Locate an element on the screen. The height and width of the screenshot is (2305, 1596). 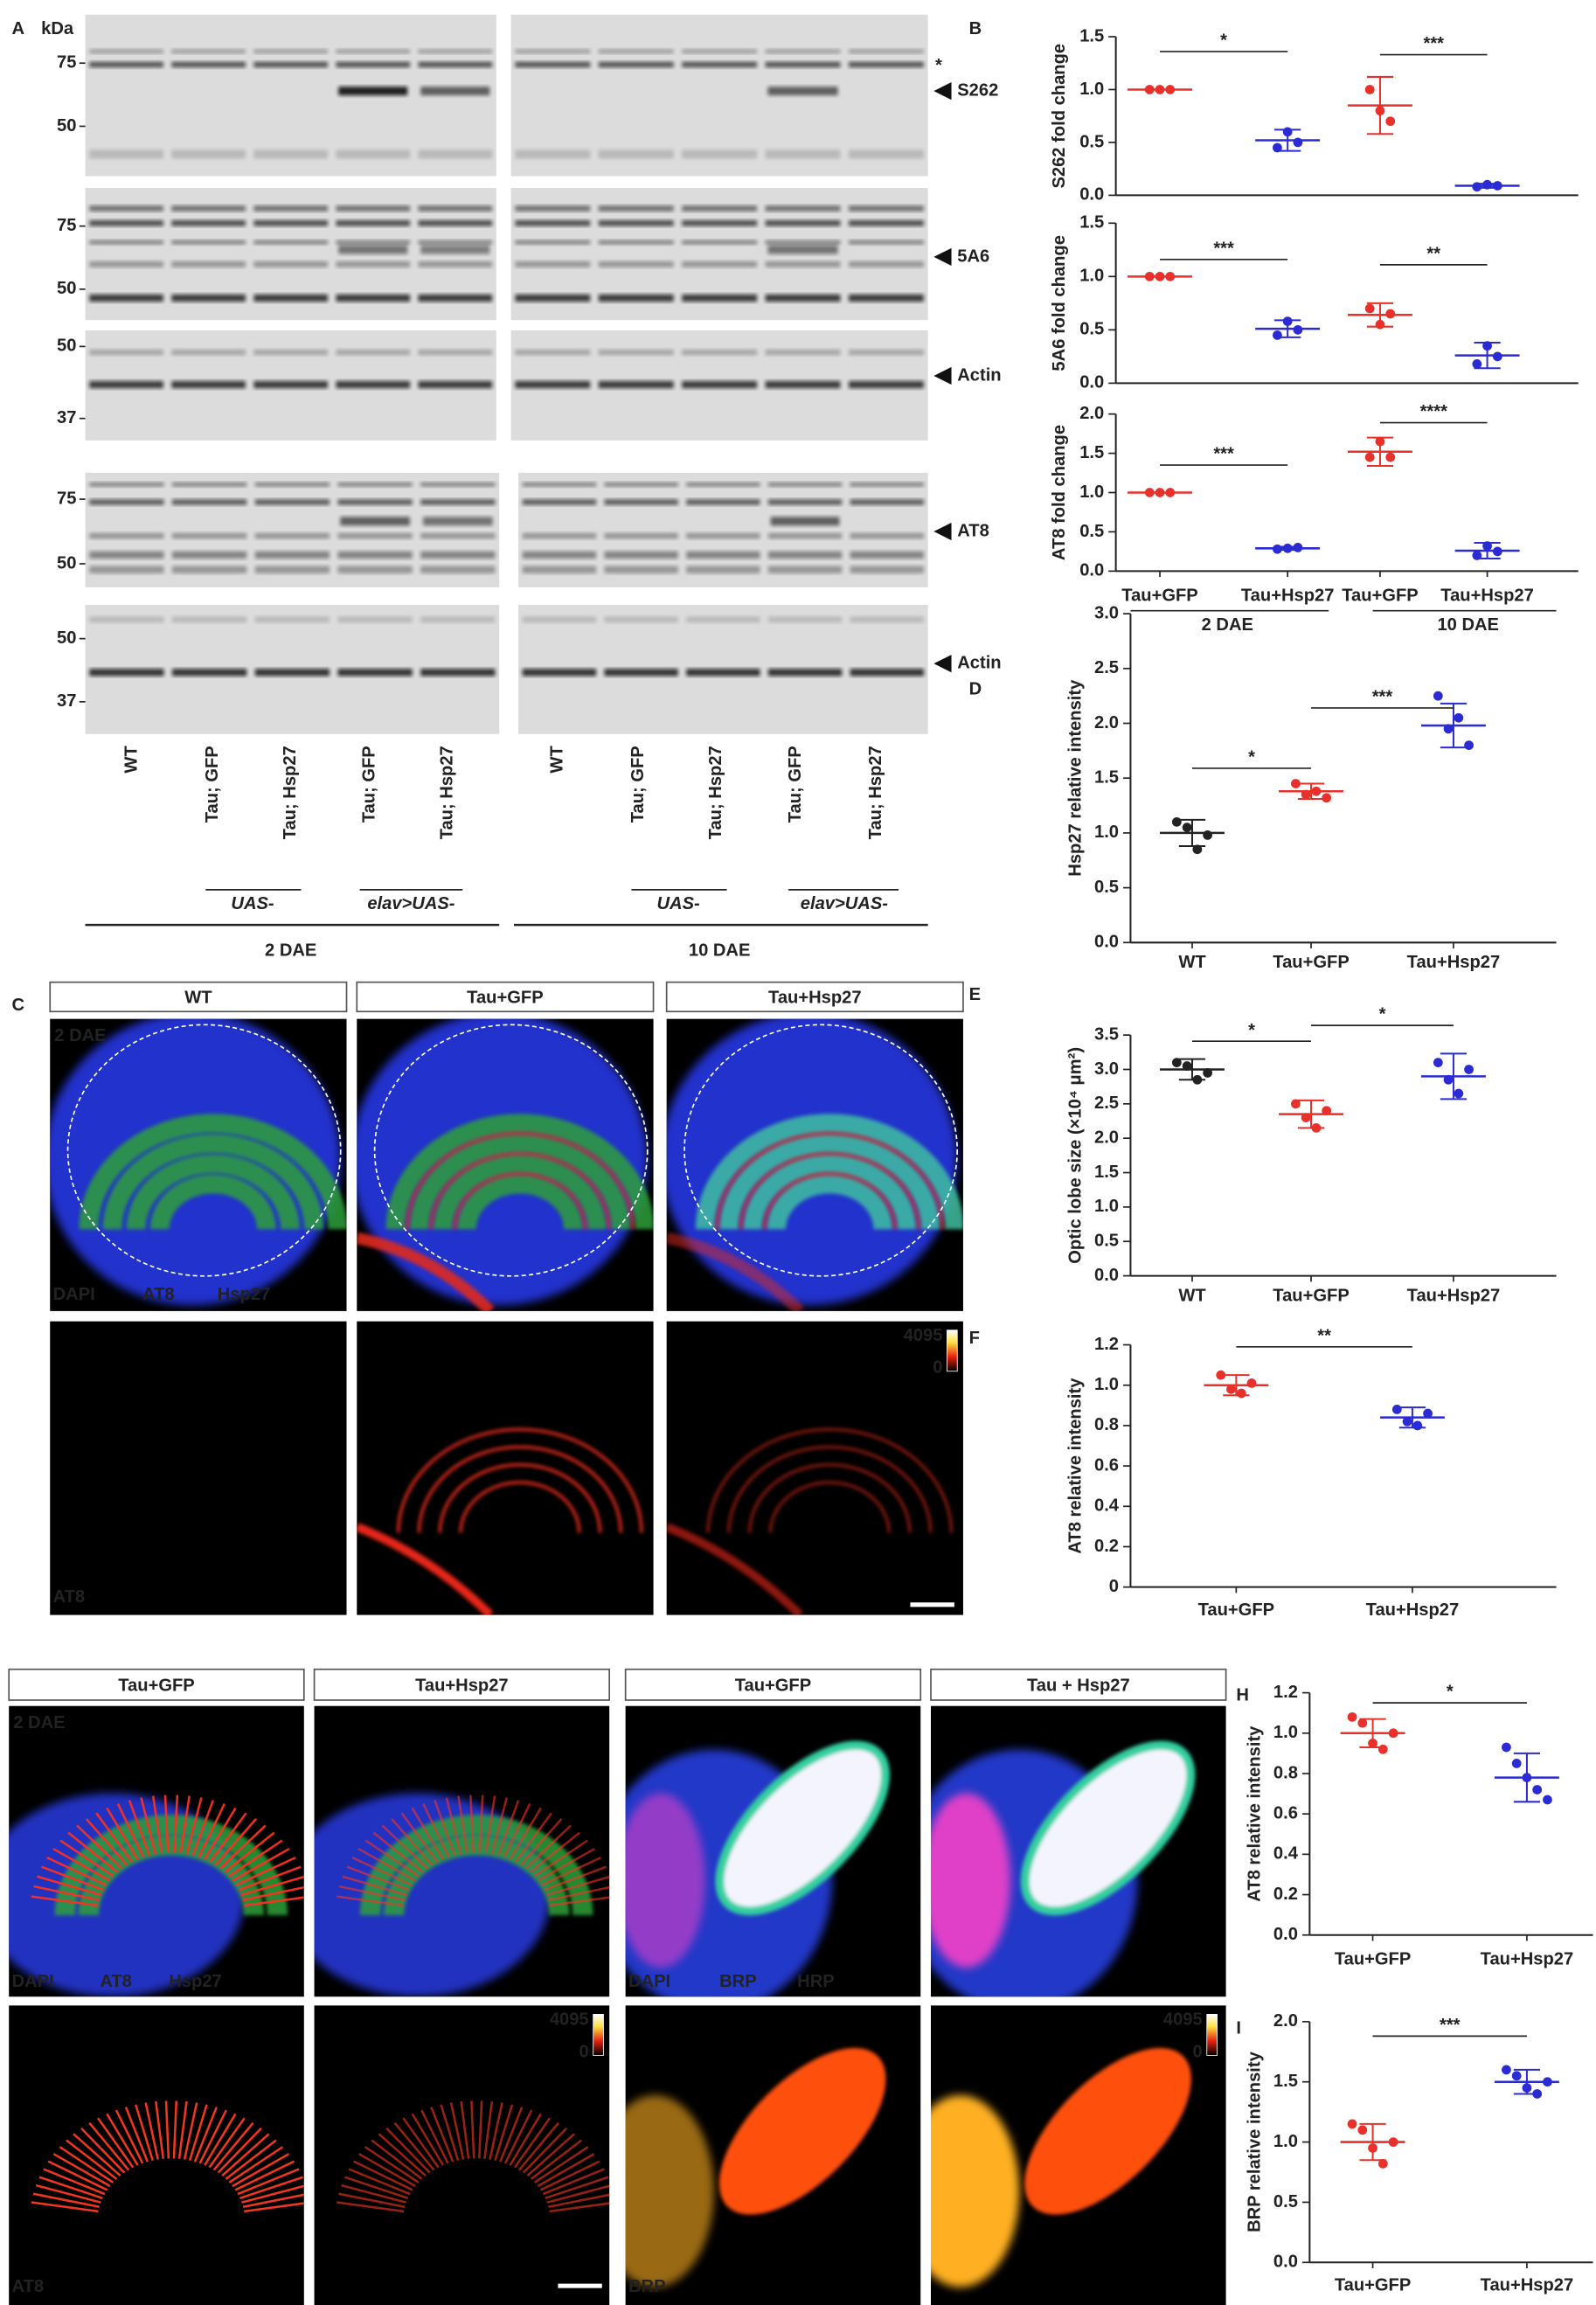
outline is located at coordinates (511, 1150).